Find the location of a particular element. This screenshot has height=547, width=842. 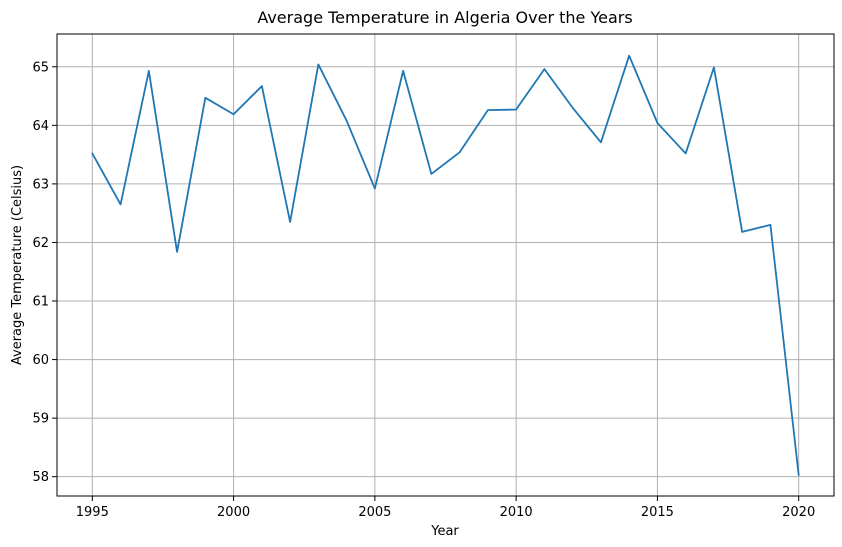

y-tick-label: 58 is located at coordinates (40, 477).